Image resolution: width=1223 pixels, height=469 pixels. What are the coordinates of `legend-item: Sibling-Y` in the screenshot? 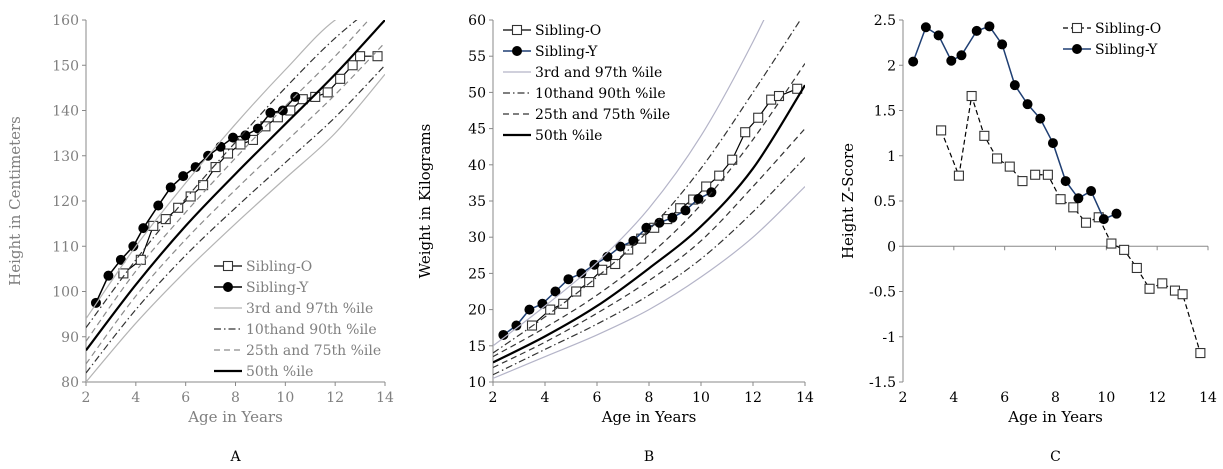 It's located at (261, 288).